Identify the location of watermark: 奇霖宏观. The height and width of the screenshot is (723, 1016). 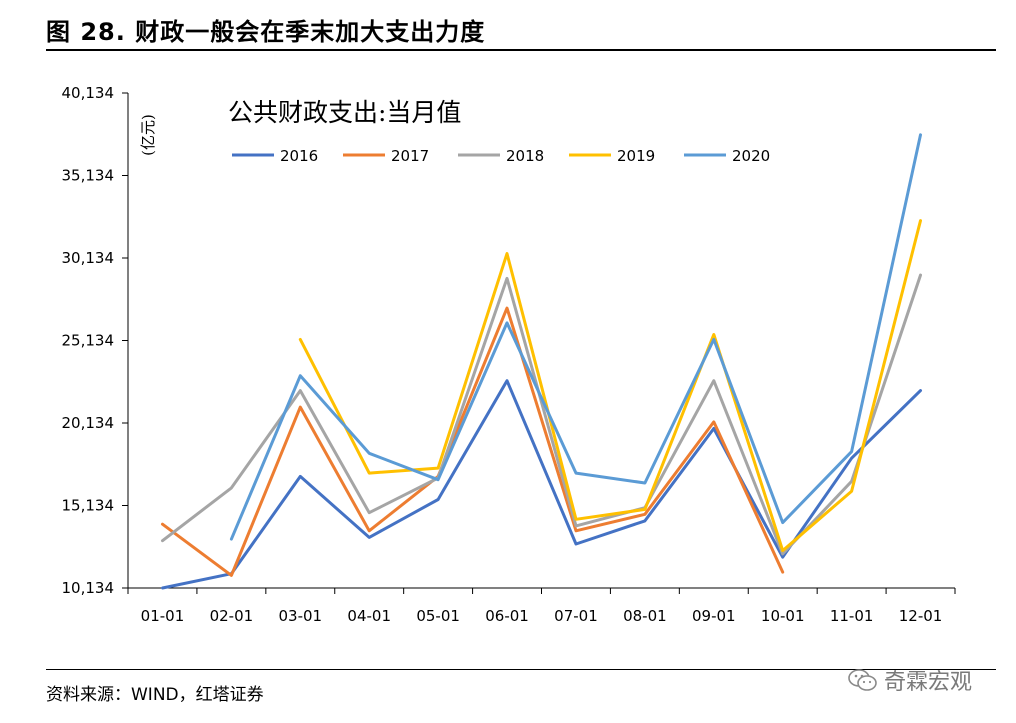
(910, 680).